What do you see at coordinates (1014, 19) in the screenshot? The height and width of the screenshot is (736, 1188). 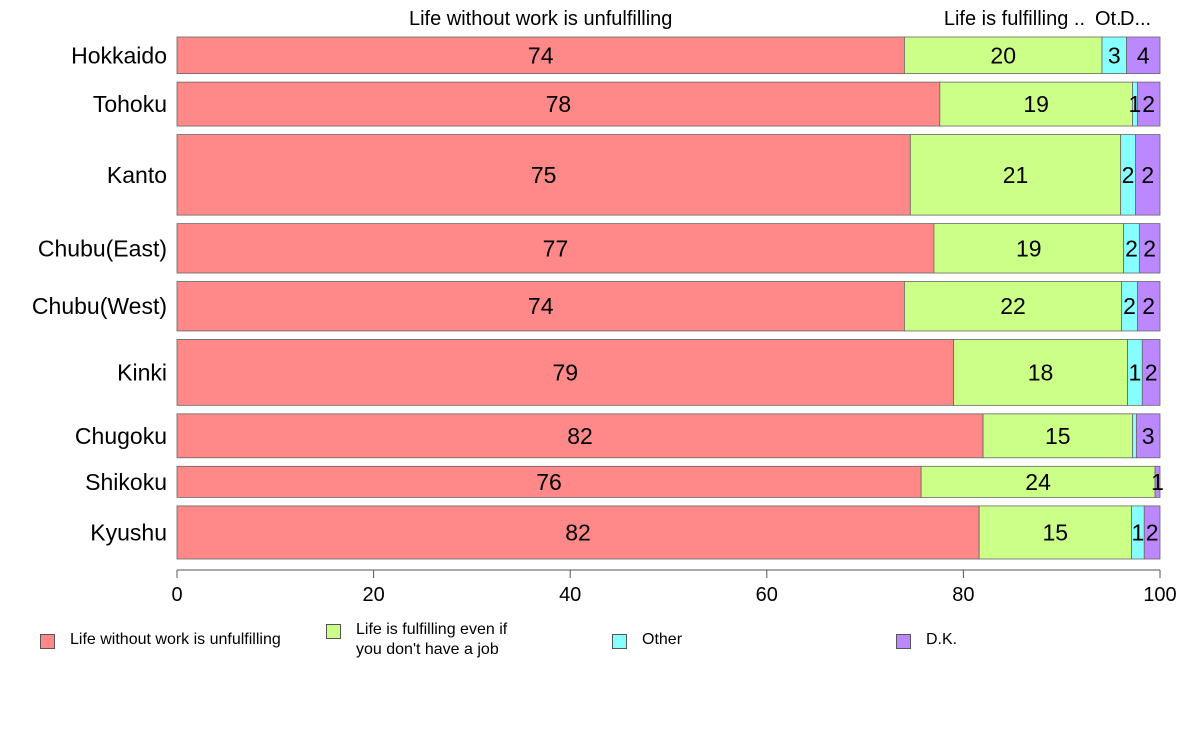 I see `top-series-label: Life is fulfilling ..` at bounding box center [1014, 19].